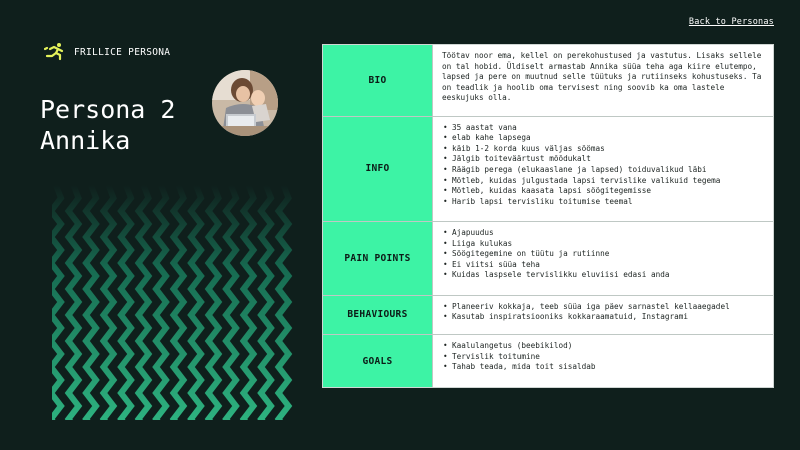 This screenshot has height=450, width=800. What do you see at coordinates (54, 52) in the screenshot?
I see `running-person-icon` at bounding box center [54, 52].